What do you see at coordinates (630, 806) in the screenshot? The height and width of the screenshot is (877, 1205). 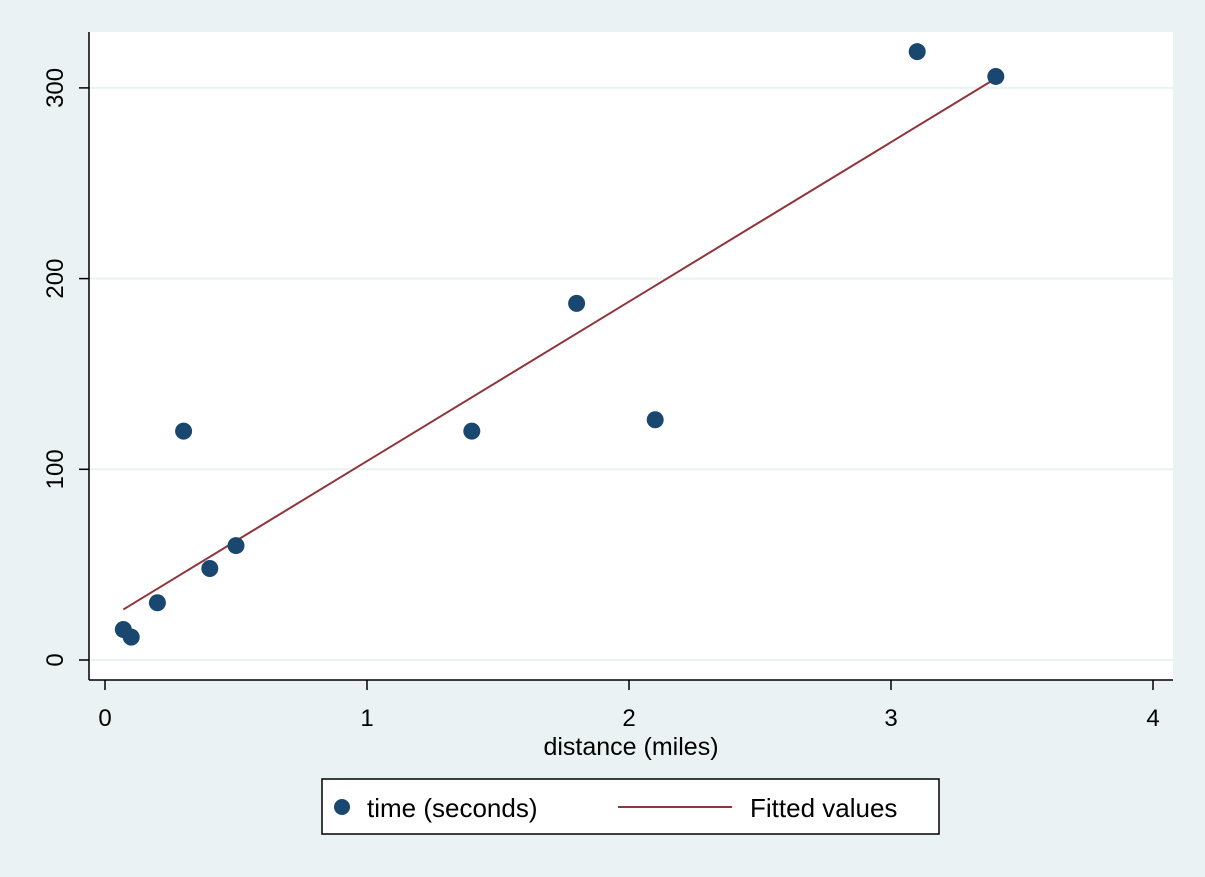 I see `legend: time (seconds) Fitted values` at bounding box center [630, 806].